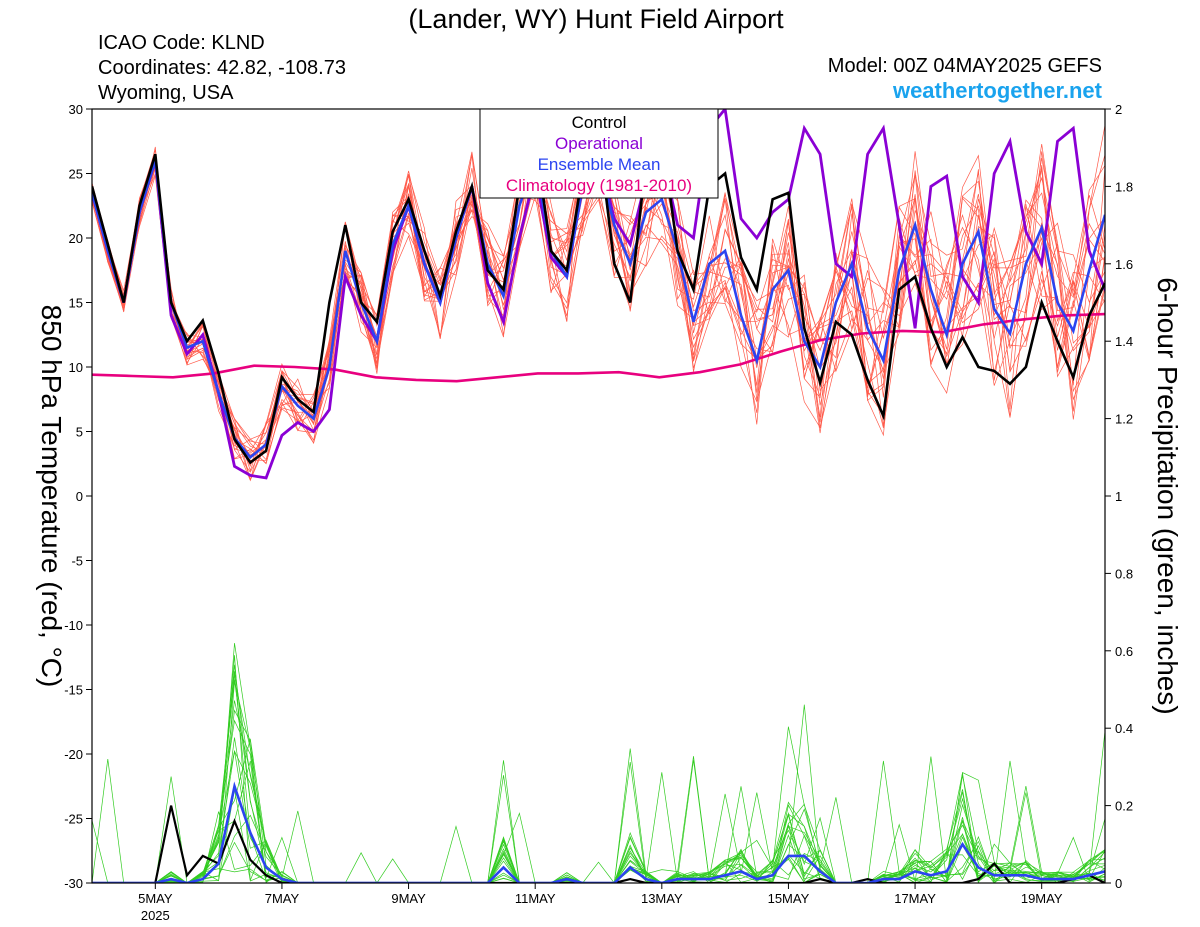 The height and width of the screenshot is (927, 1200). I want to click on y-left-tick-label: 5, so click(79, 432).